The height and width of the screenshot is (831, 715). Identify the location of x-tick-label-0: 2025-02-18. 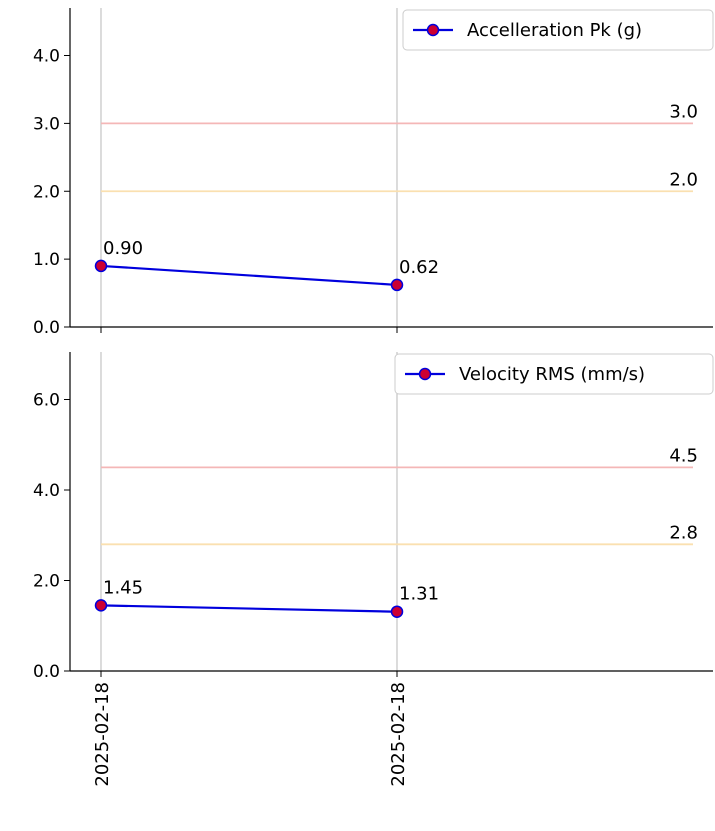
(102, 734).